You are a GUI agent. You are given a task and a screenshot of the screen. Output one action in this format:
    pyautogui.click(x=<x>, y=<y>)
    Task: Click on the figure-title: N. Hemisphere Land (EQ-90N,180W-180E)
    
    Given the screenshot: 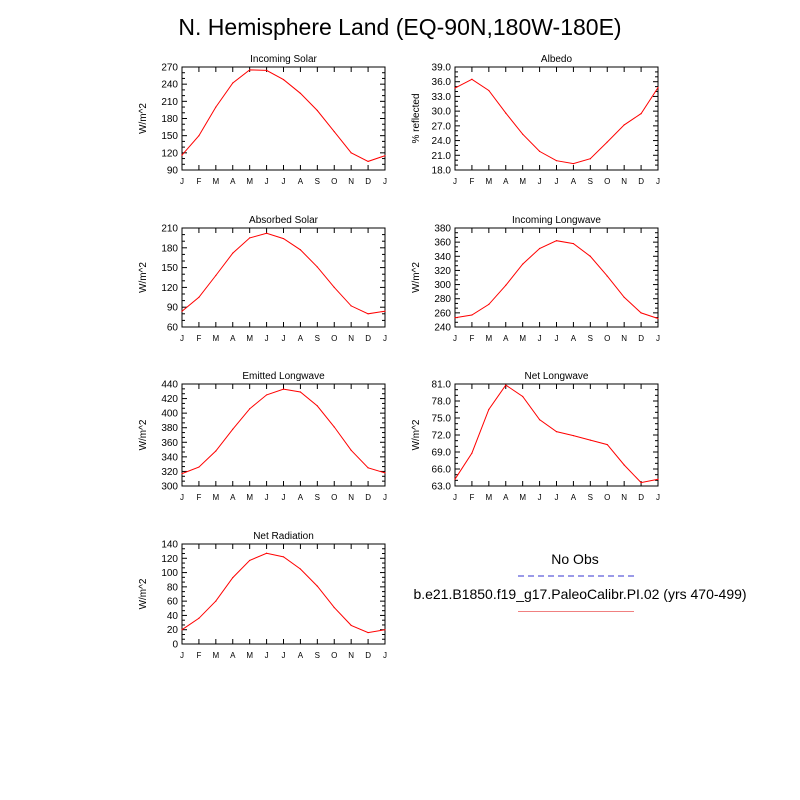 What is the action you would take?
    pyautogui.click(x=400, y=27)
    